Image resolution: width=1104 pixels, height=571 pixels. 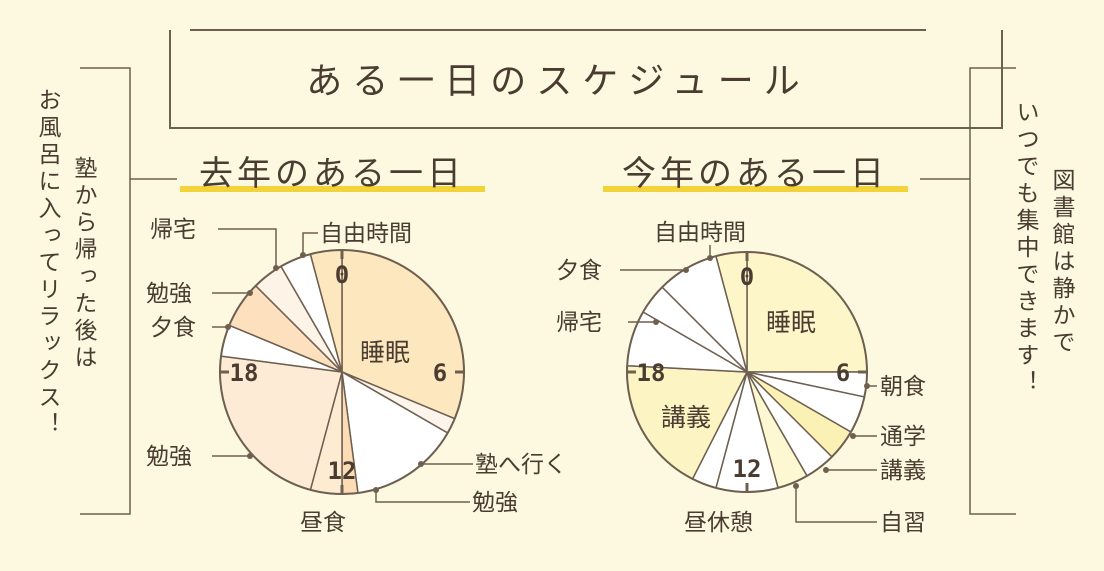 I want to click on label-commute-right: 通学, so click(x=903, y=437).